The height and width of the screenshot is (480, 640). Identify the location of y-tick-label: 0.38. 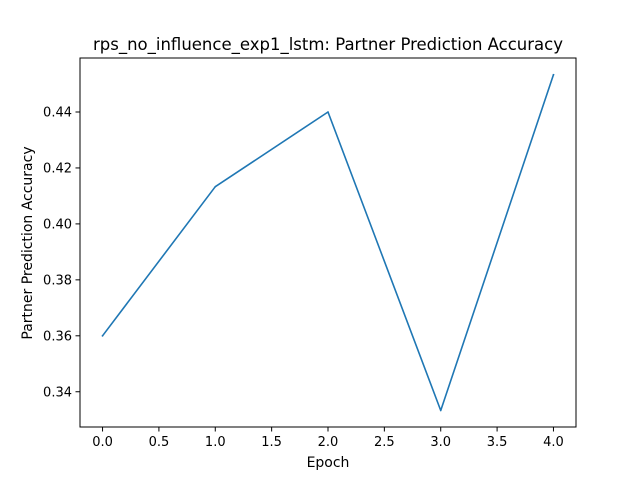
(57, 280).